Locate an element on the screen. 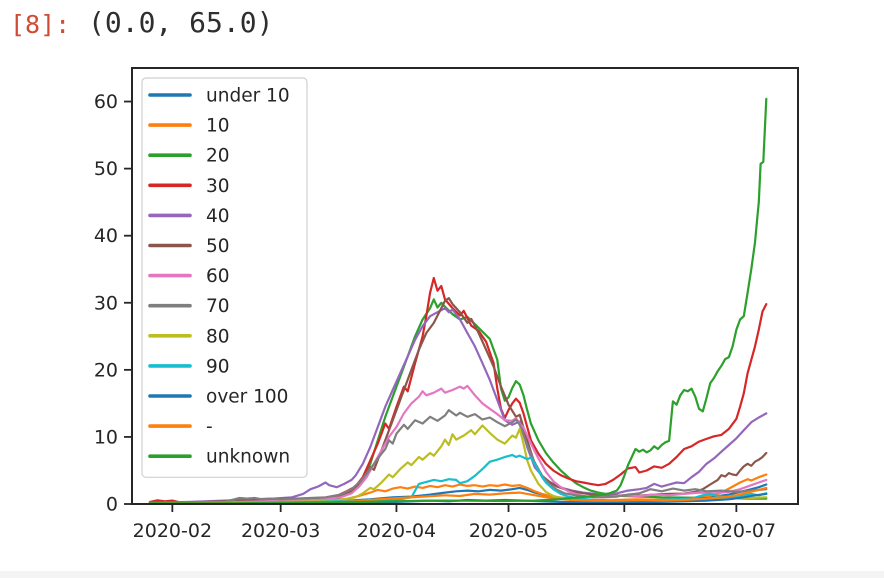  x-tick-label: 2020-06 is located at coordinates (624, 531).